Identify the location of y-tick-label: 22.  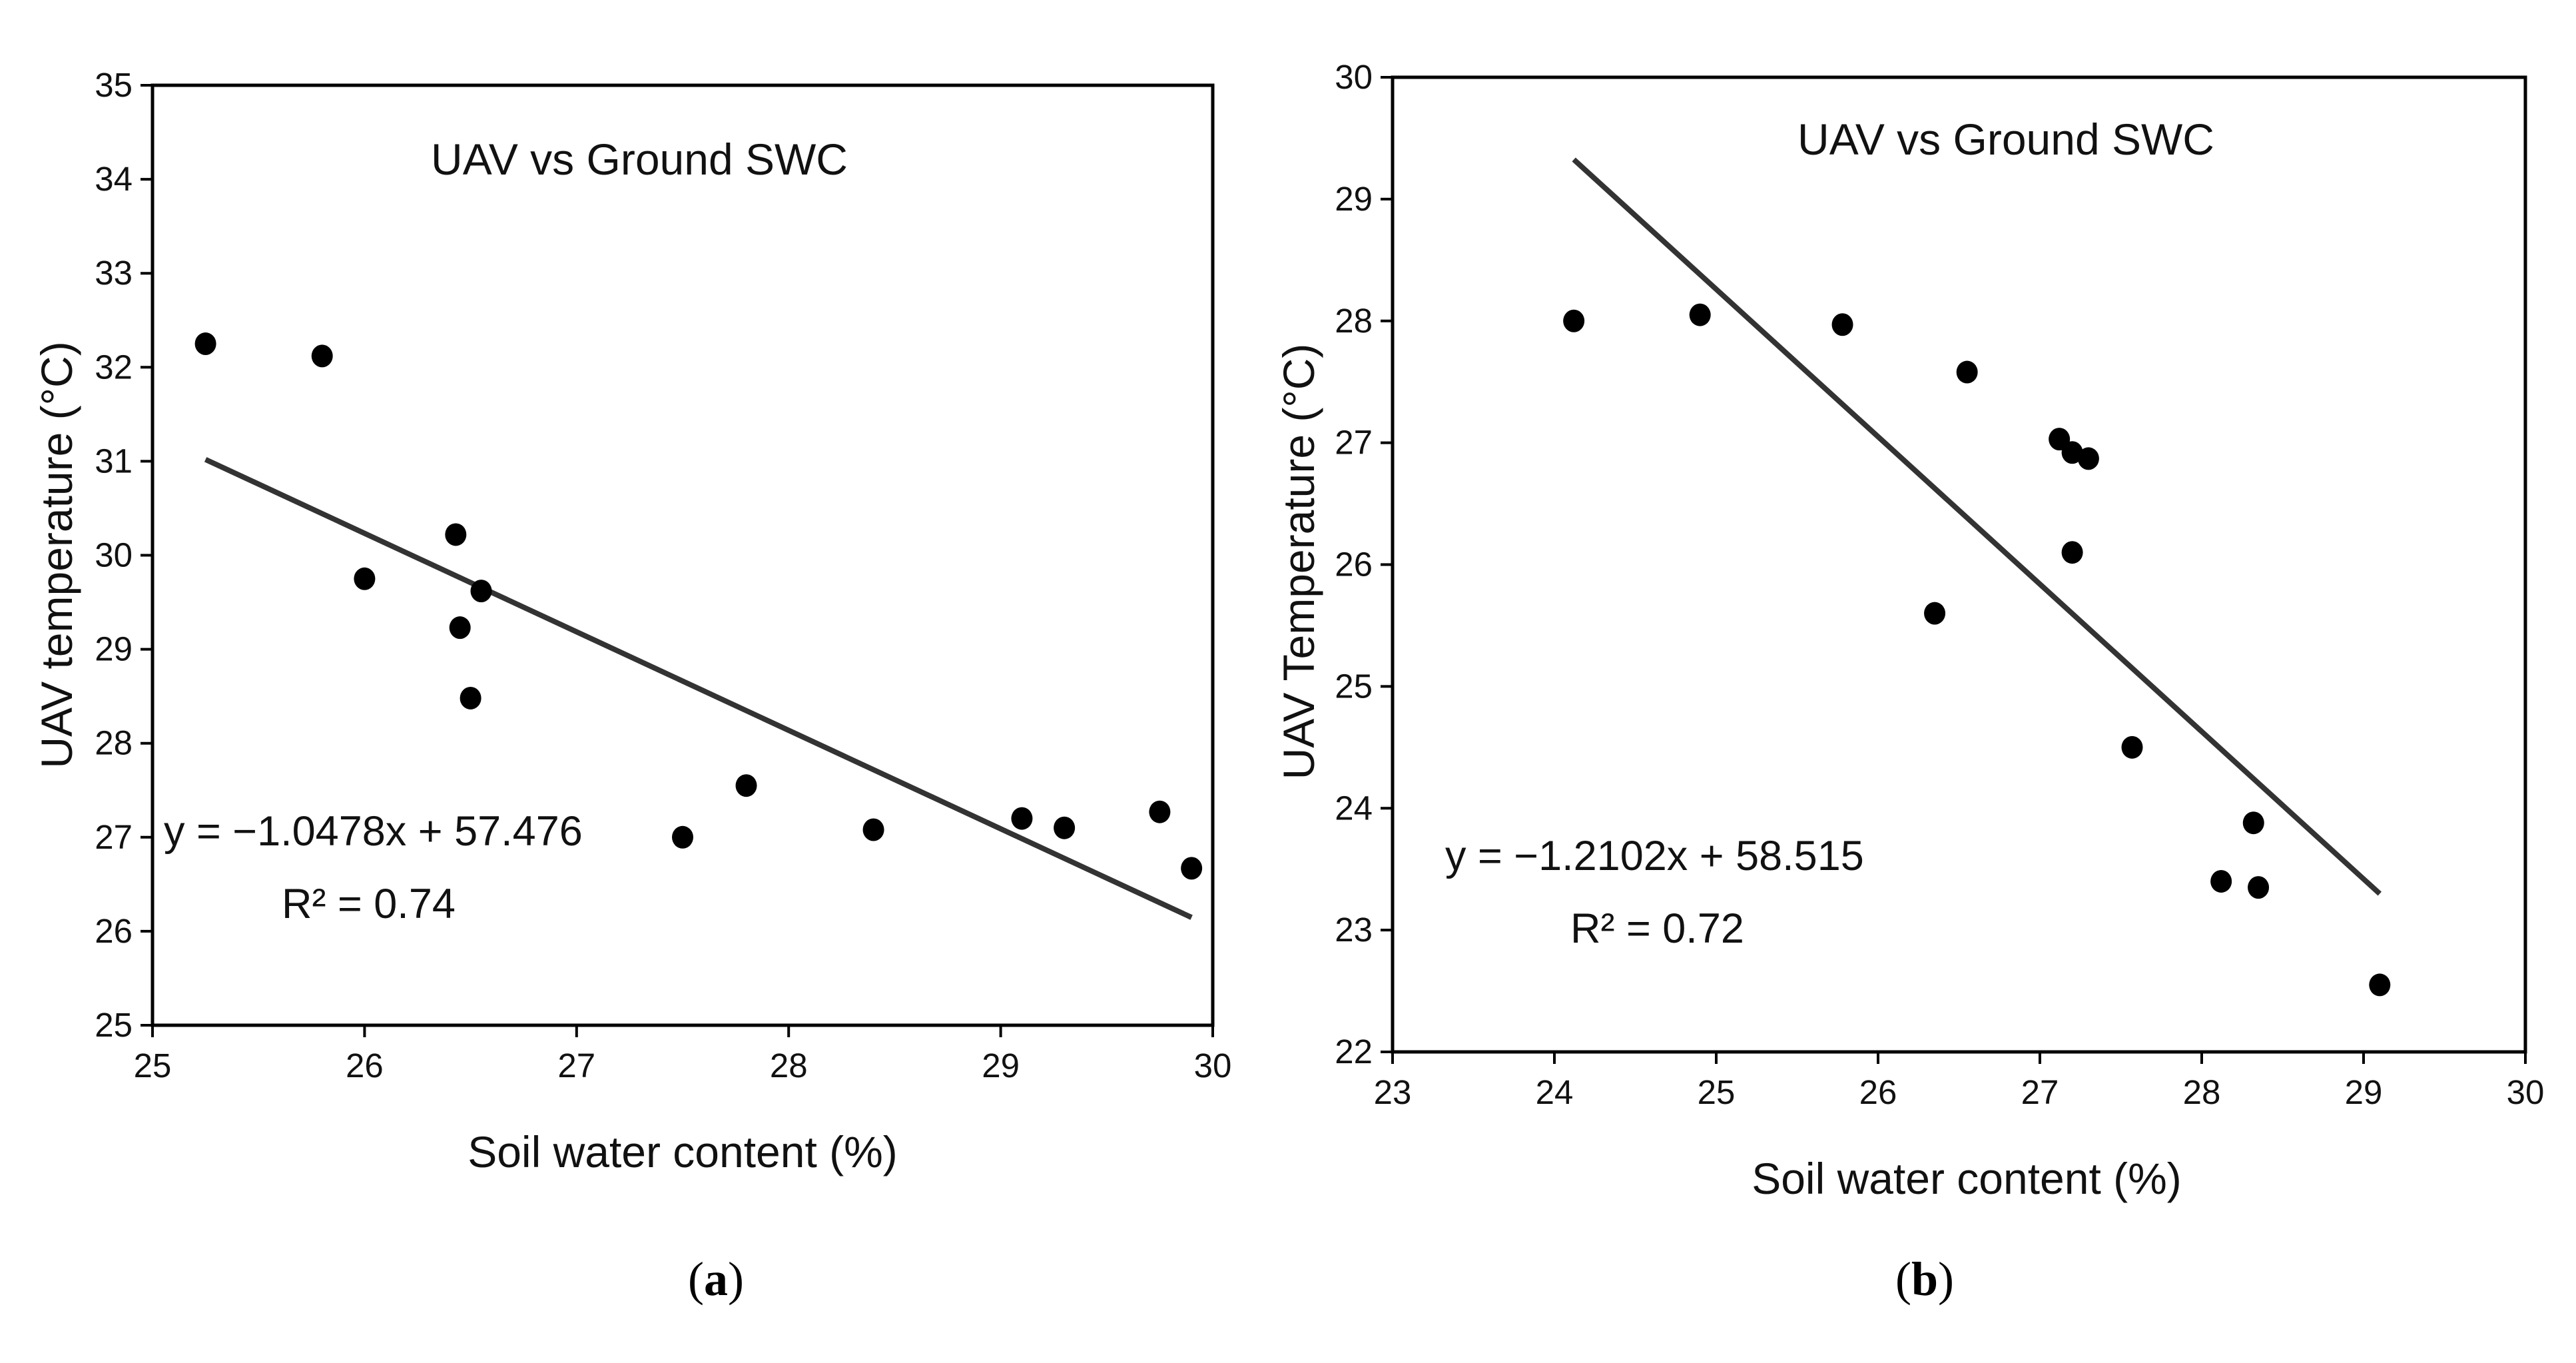
(1354, 1052).